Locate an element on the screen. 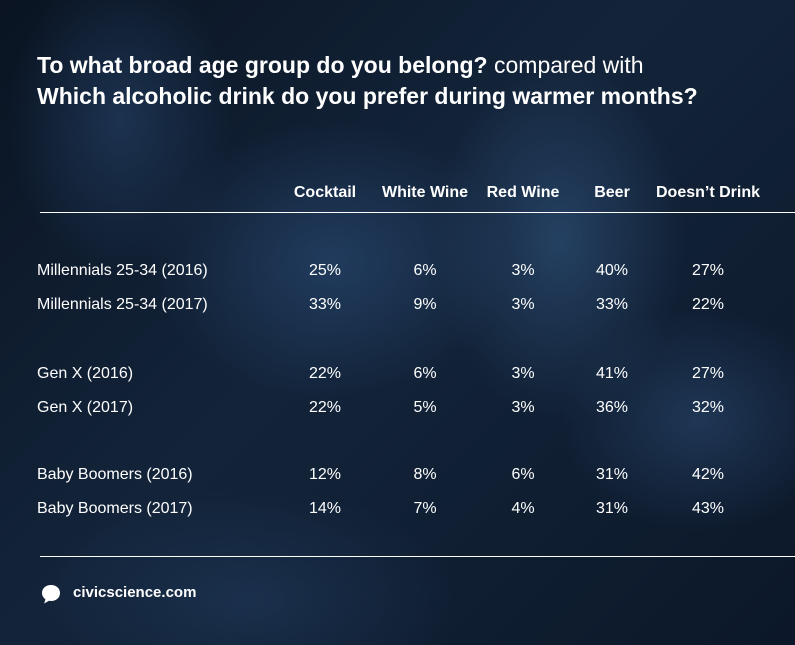  row-label: Millennials 25-34 (2017) is located at coordinates (122, 304).